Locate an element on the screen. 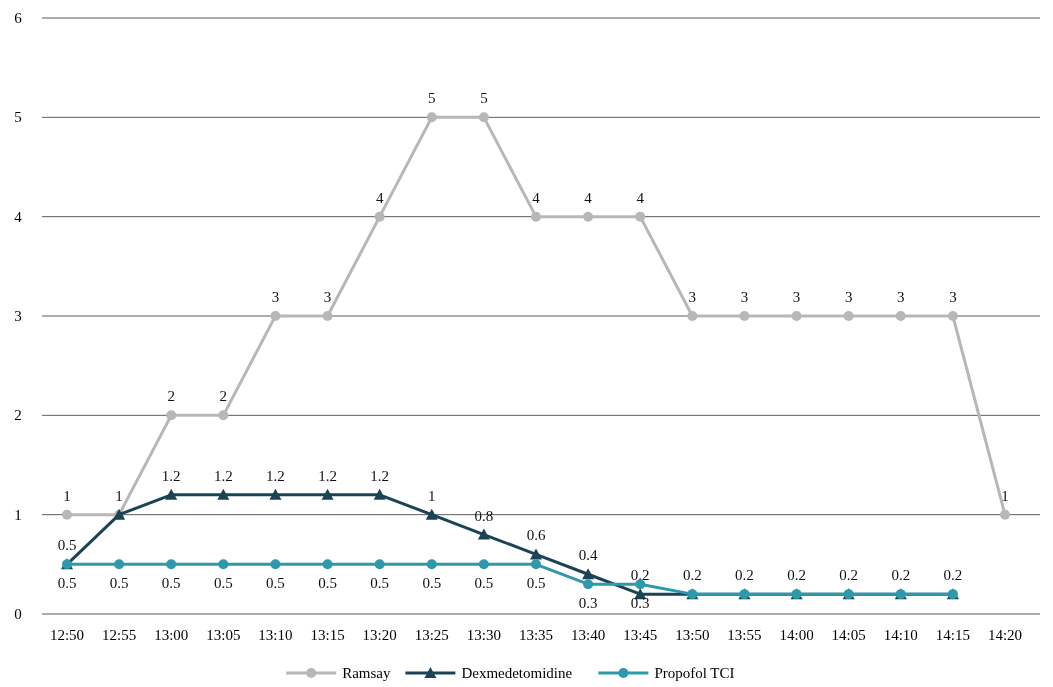 Image resolution: width=1053 pixels, height=687 pixels. data-label: 0.6 is located at coordinates (536, 535).